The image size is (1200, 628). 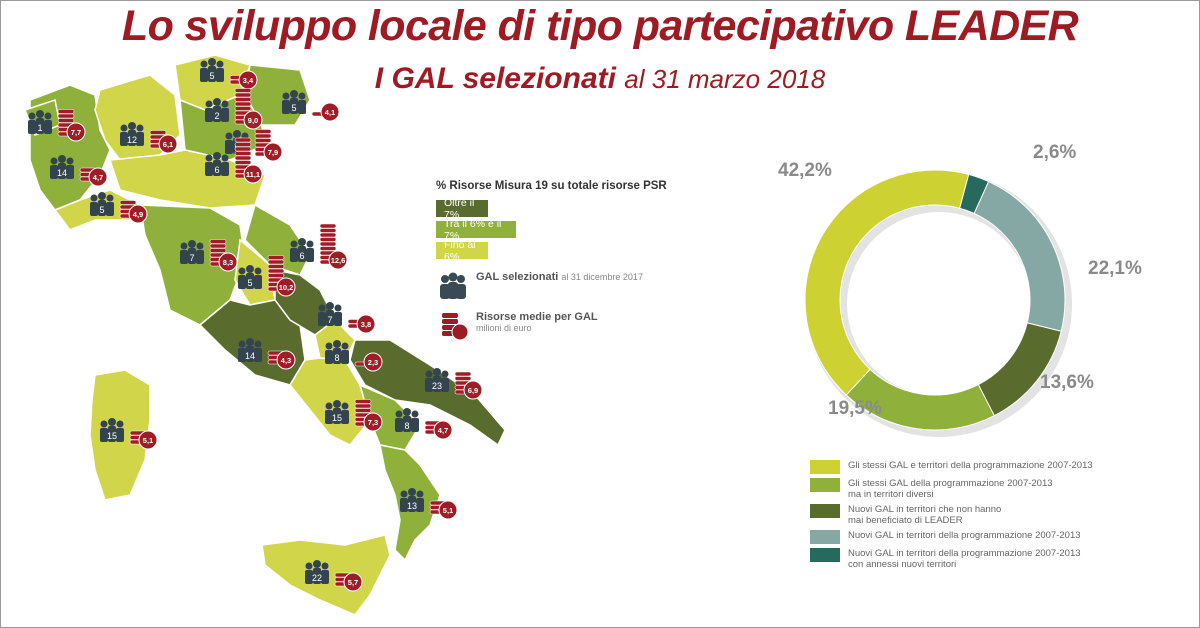 What do you see at coordinates (373, 422) in the screenshot?
I see `avg-resources: 7,3` at bounding box center [373, 422].